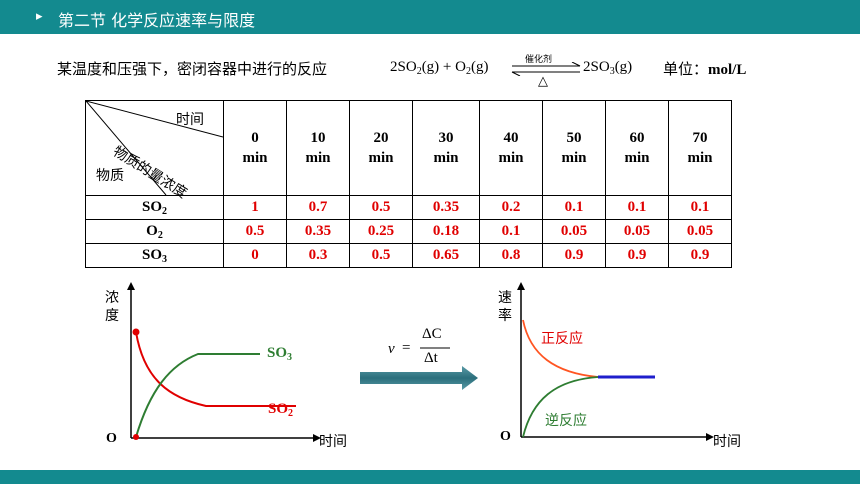 The image size is (860, 484). I want to click on col-header: 70 min, so click(700, 148).